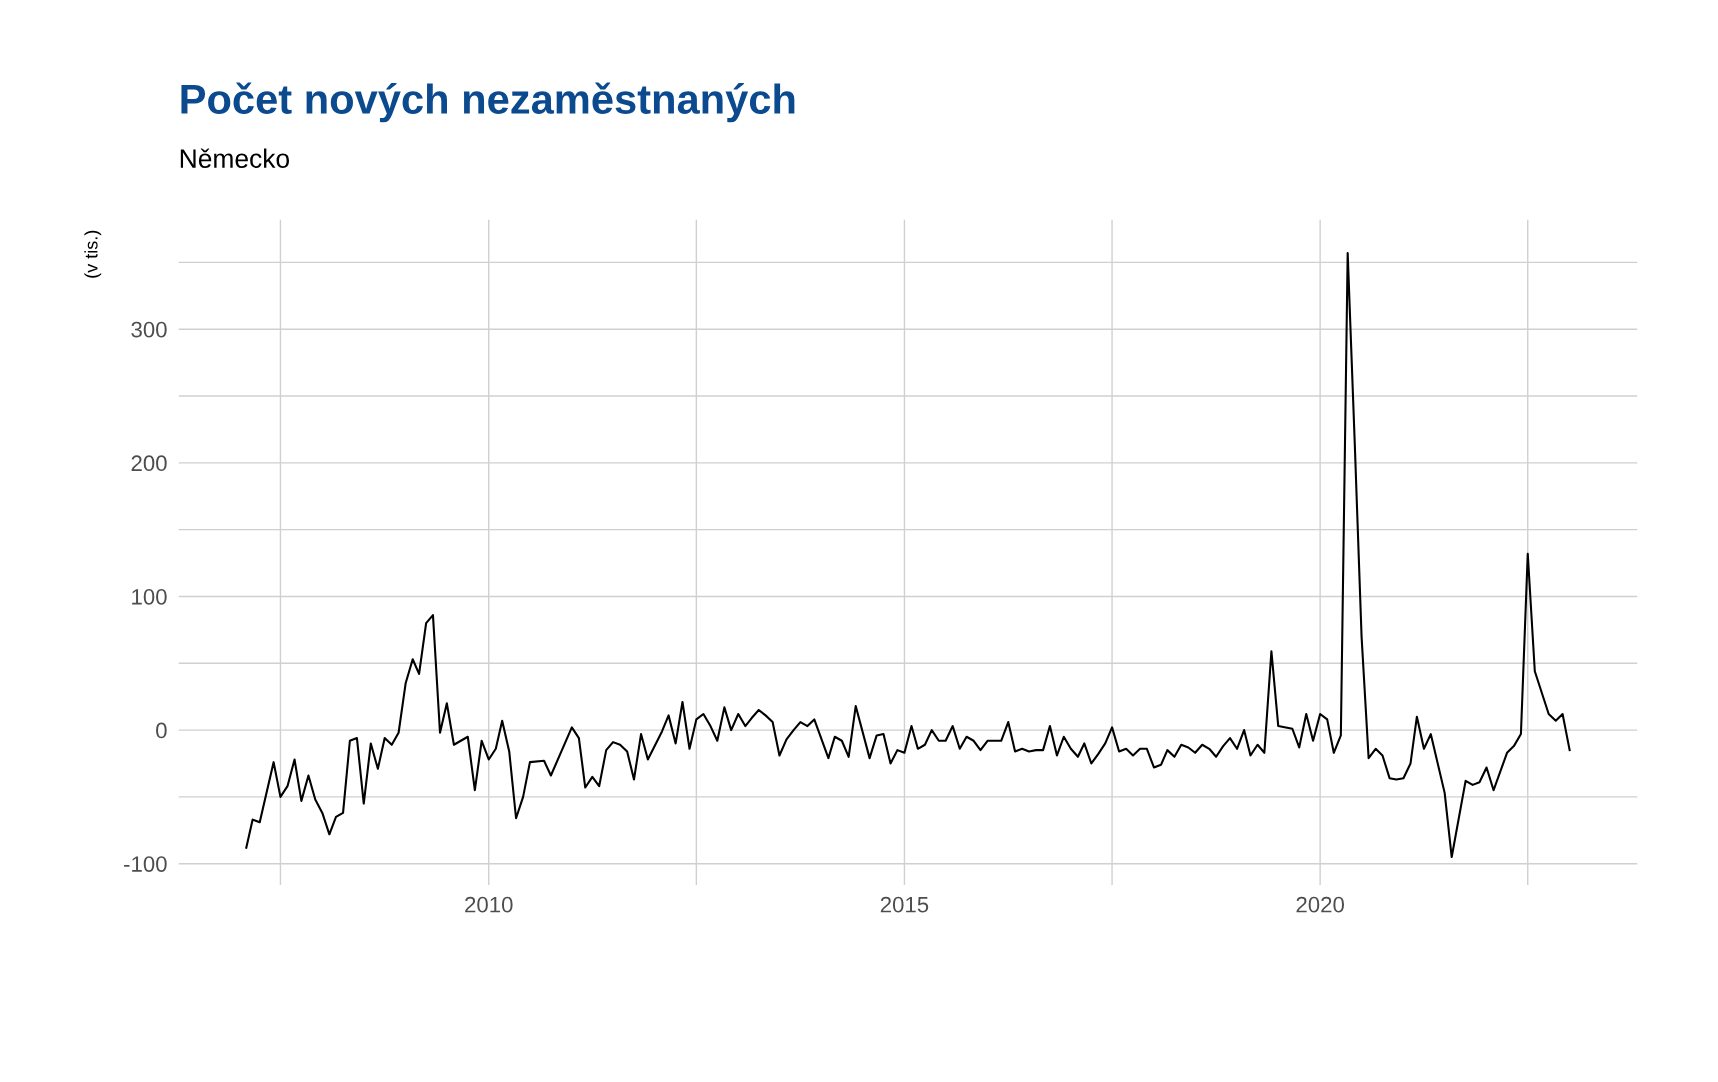 The image size is (1718, 1082). What do you see at coordinates (235, 158) in the screenshot?
I see `chart-subtitle: Německo` at bounding box center [235, 158].